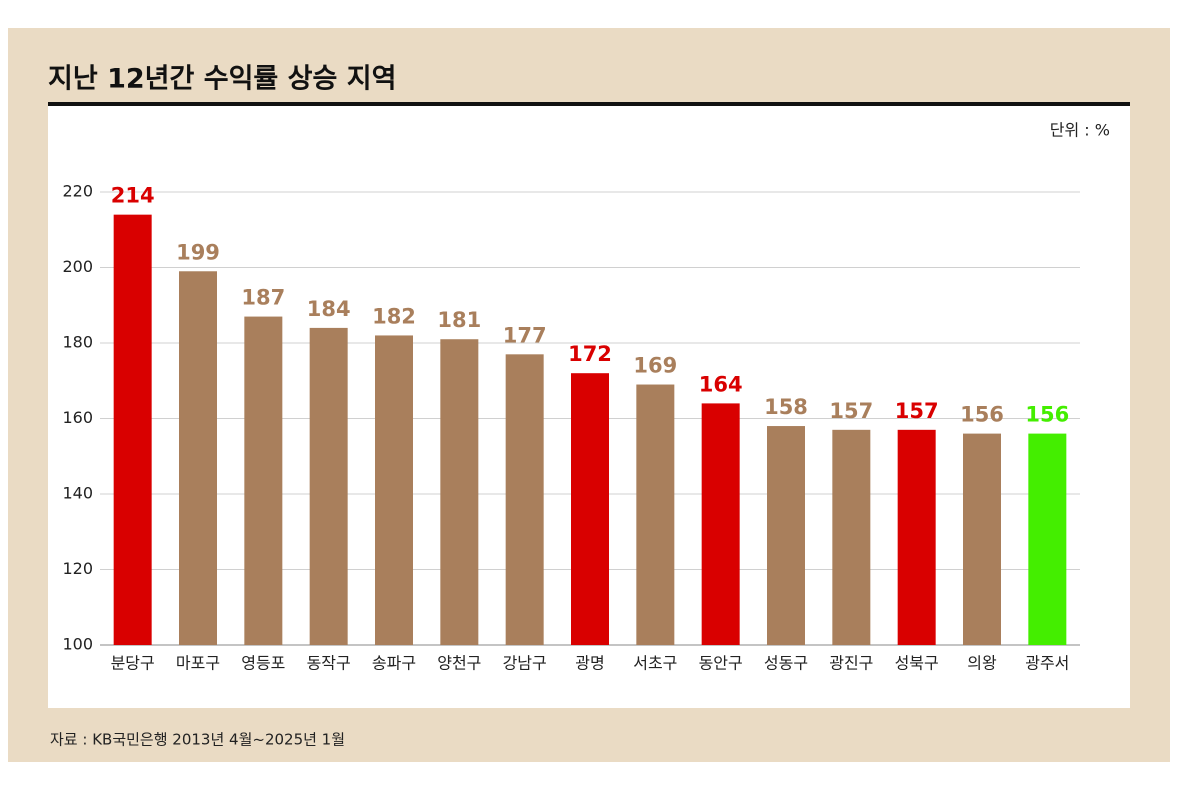 This screenshot has width=1200, height=791. Describe the element at coordinates (721, 384) in the screenshot. I see `value-label: 164` at that location.